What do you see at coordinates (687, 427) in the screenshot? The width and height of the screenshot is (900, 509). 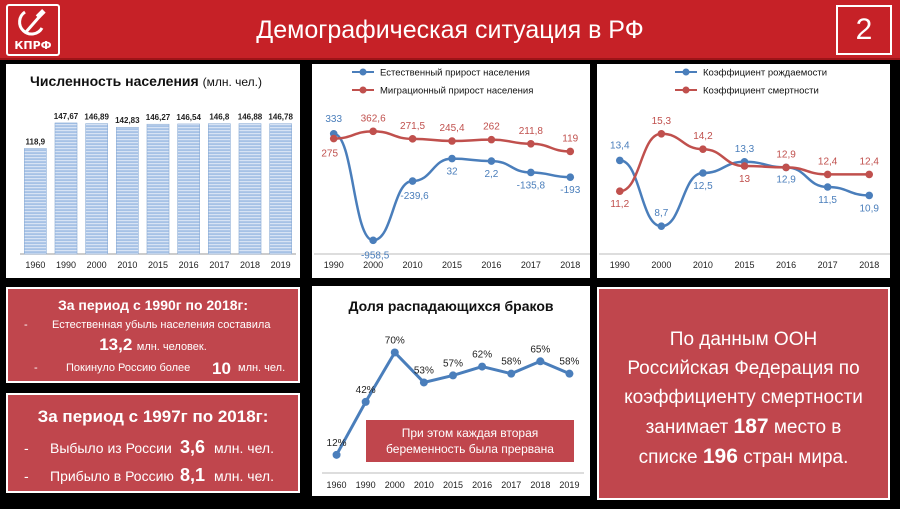 I see `un-line4-pre: занимает` at bounding box center [687, 427].